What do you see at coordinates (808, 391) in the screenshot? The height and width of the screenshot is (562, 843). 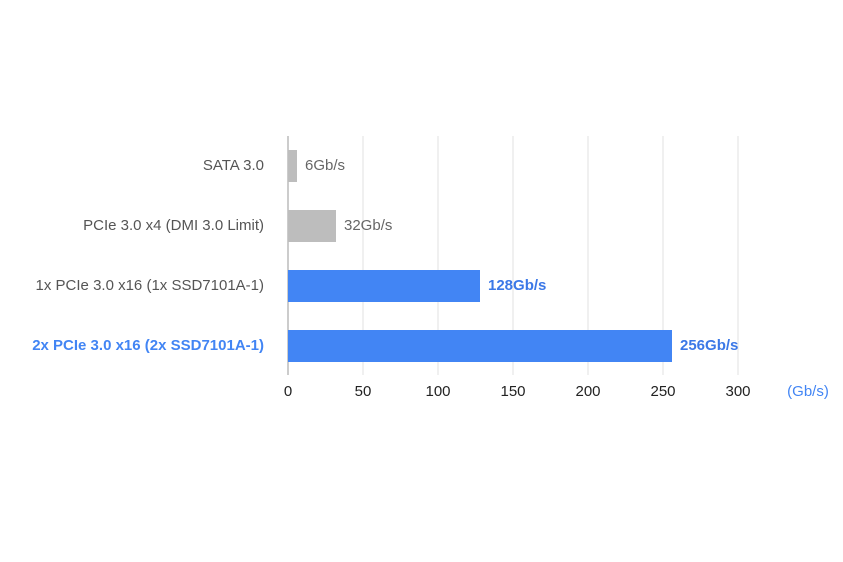 I see `x-axis-label: (Gb/s)` at bounding box center [808, 391].